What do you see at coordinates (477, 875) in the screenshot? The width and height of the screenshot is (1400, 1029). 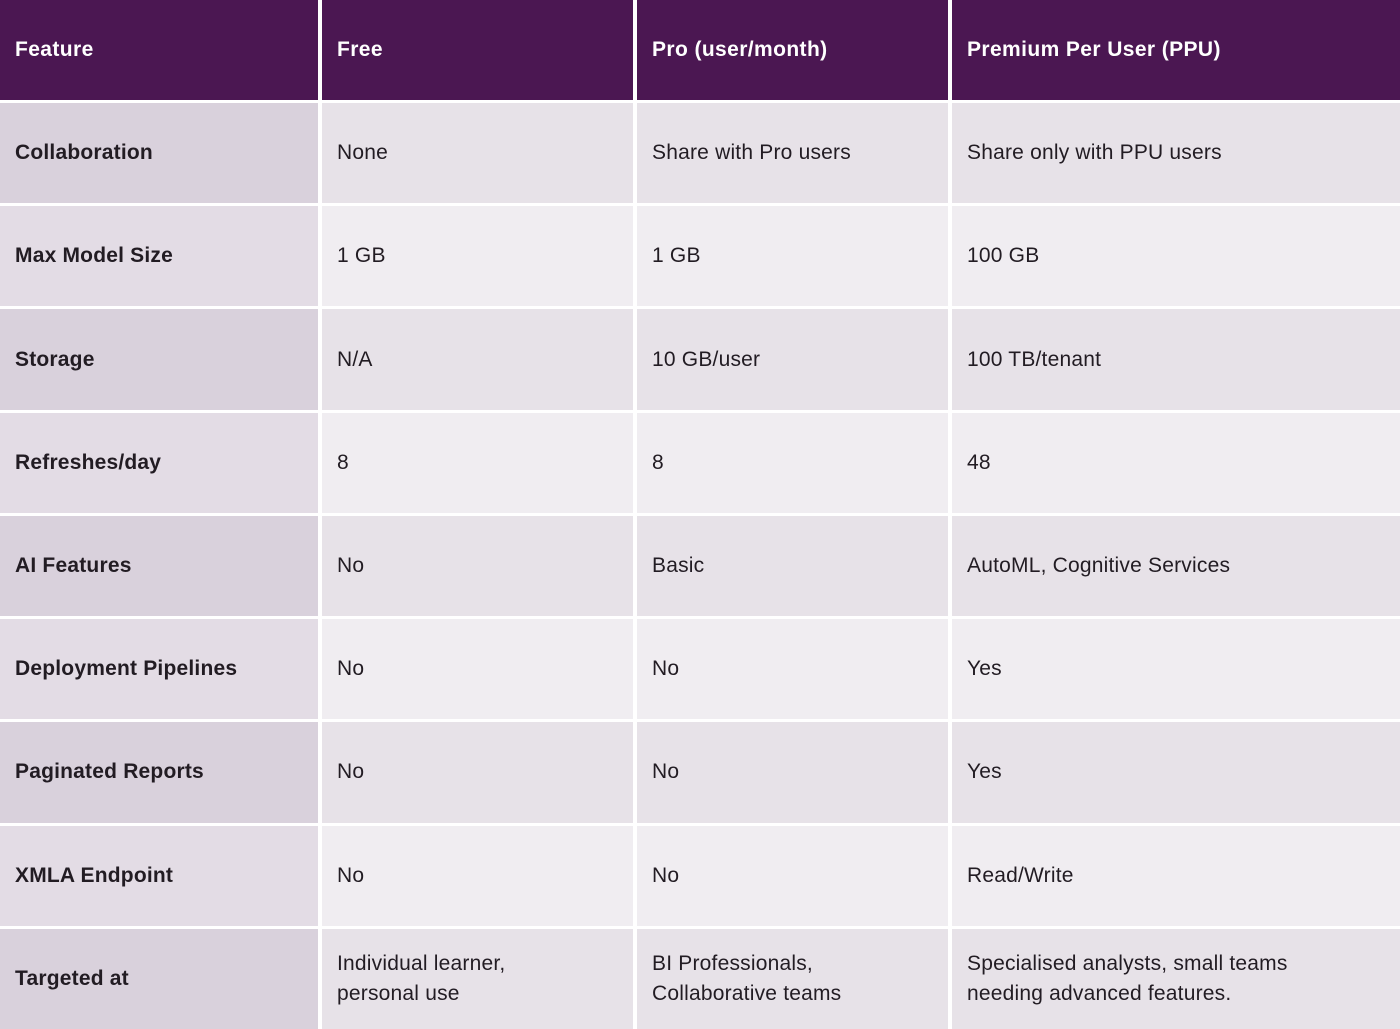 I see `value-cell-xmla-endpoint-free: No` at bounding box center [477, 875].